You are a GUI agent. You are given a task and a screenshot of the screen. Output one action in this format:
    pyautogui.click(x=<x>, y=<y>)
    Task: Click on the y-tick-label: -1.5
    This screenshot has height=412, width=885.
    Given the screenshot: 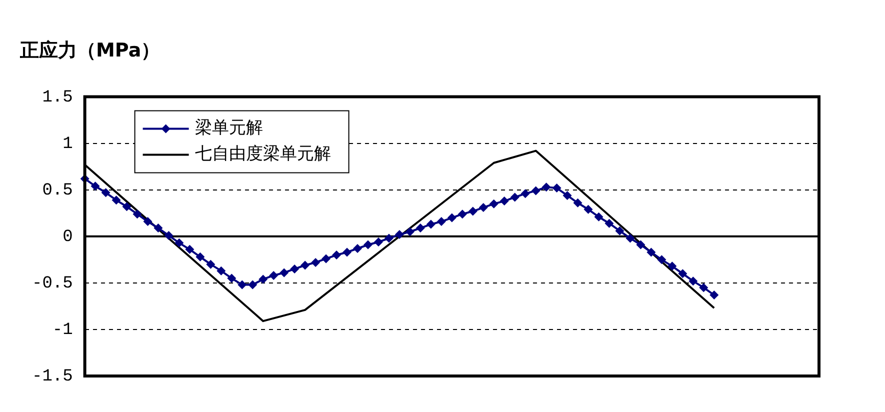 What is the action you would take?
    pyautogui.click(x=52, y=377)
    